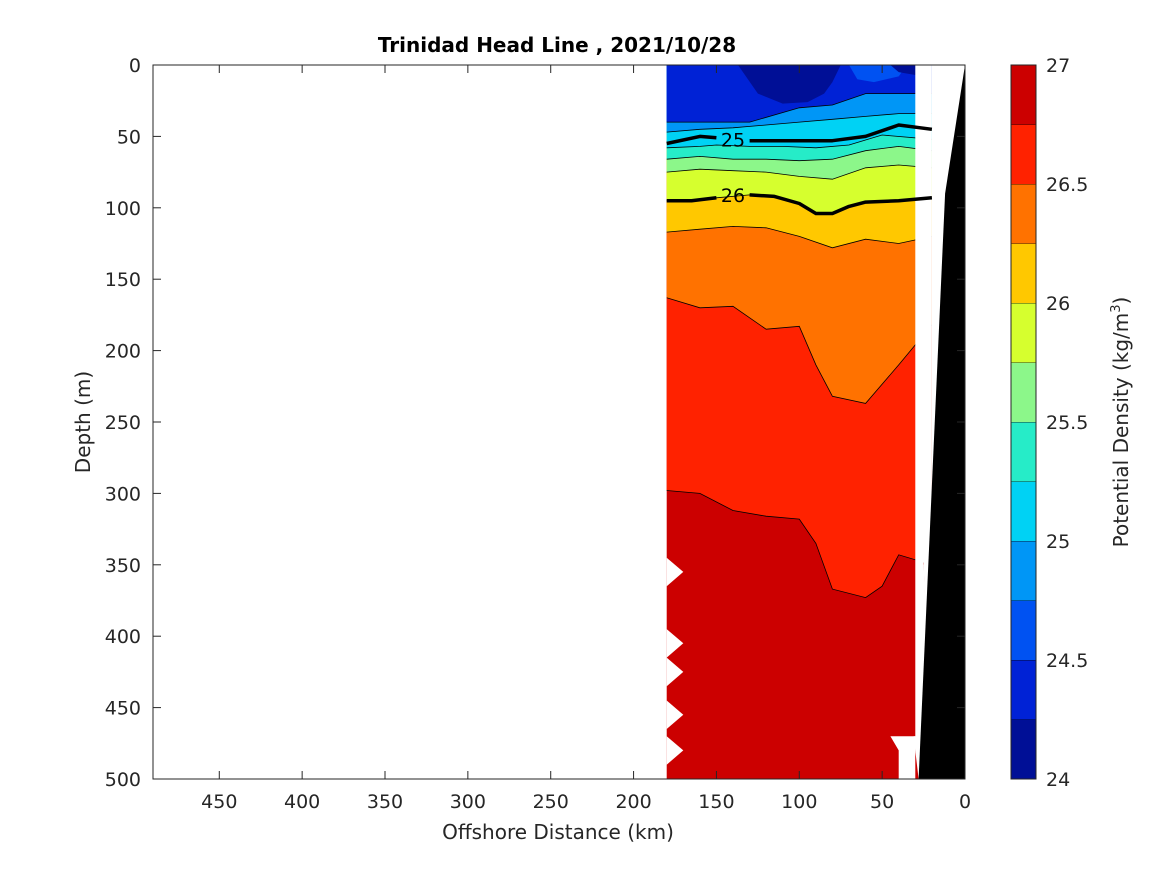 This screenshot has width=1167, height=875. What do you see at coordinates (123, 637) in the screenshot?
I see `y-tick-label-400: 400` at bounding box center [123, 637].